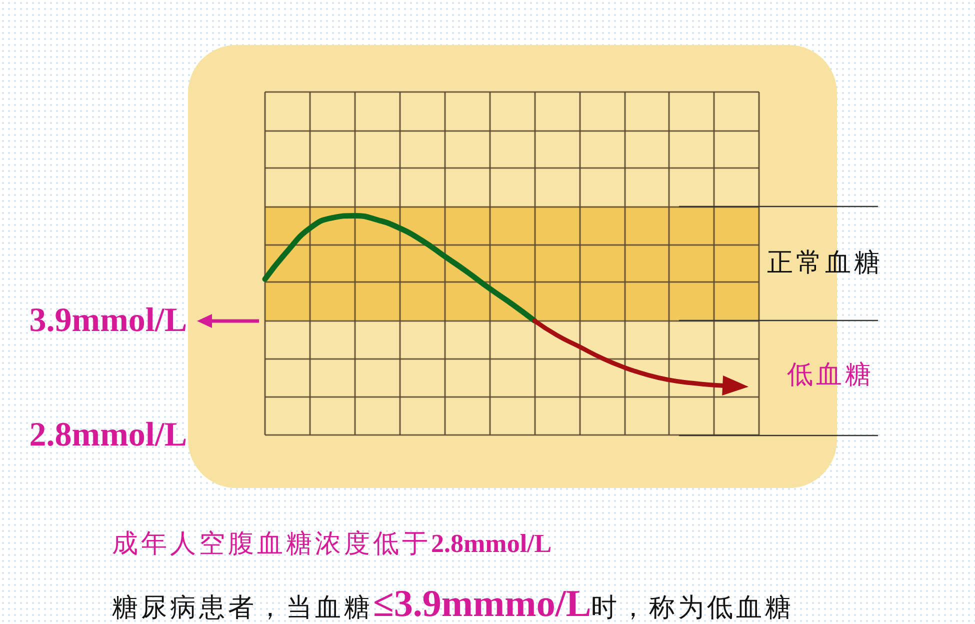 The height and width of the screenshot is (624, 975). I want to click on y-tick-label: 3.9mmol/L, so click(108, 321).